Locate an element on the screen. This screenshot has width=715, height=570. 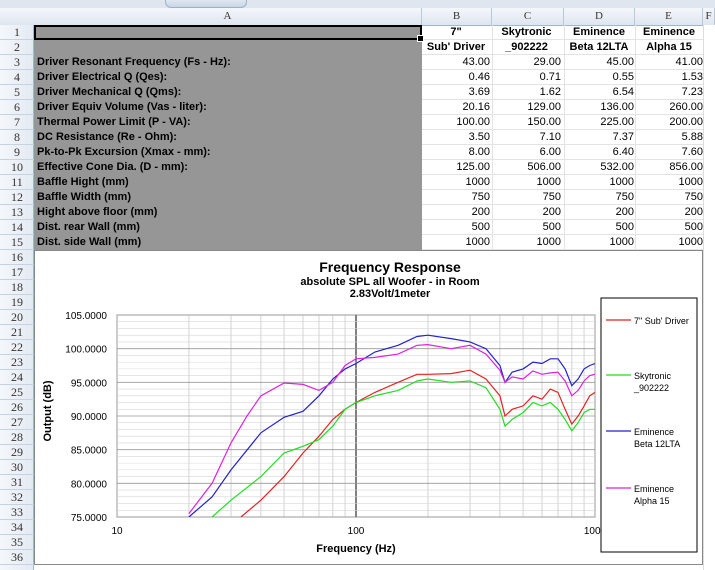
header-driver-line2: Alpha 15 is located at coordinates (669, 47).